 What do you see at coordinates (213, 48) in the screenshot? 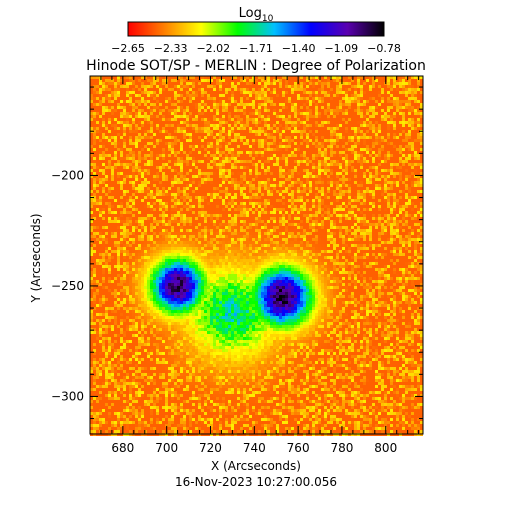
I see `colorbar-tick-label: −2.02` at bounding box center [213, 48].